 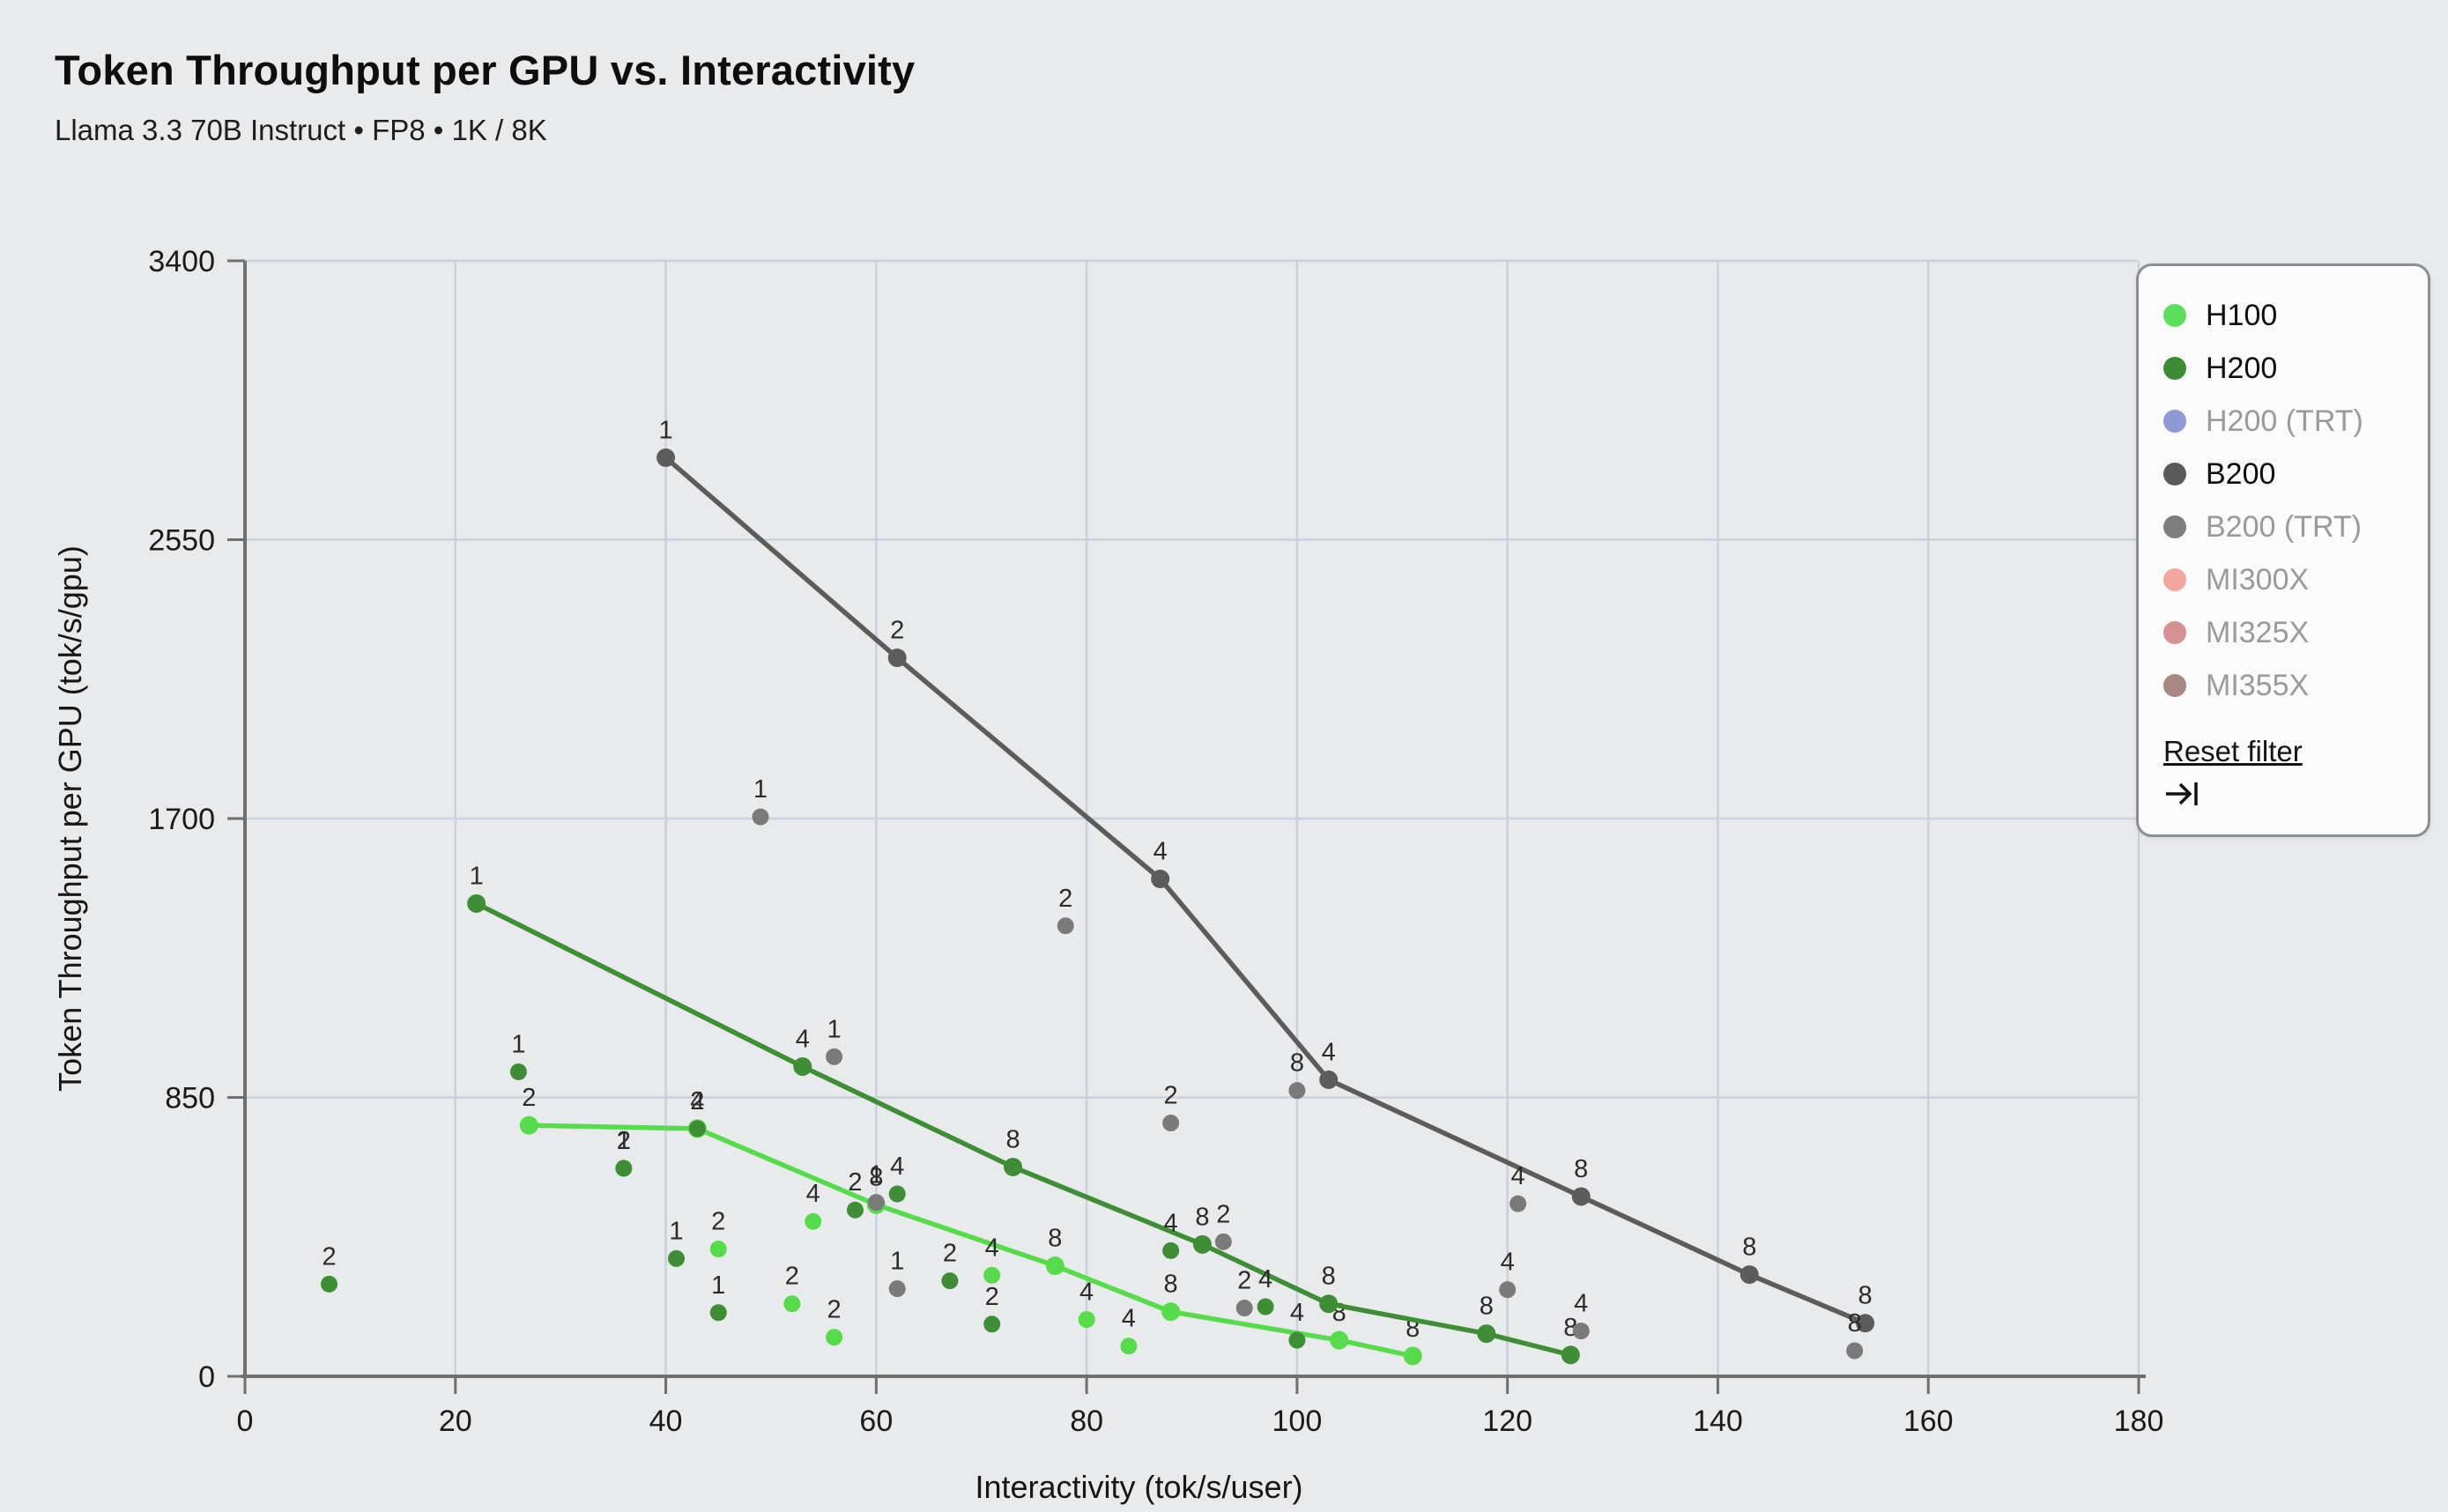 What do you see at coordinates (2233, 751) in the screenshot?
I see `reset-filter-link: Reset filter` at bounding box center [2233, 751].